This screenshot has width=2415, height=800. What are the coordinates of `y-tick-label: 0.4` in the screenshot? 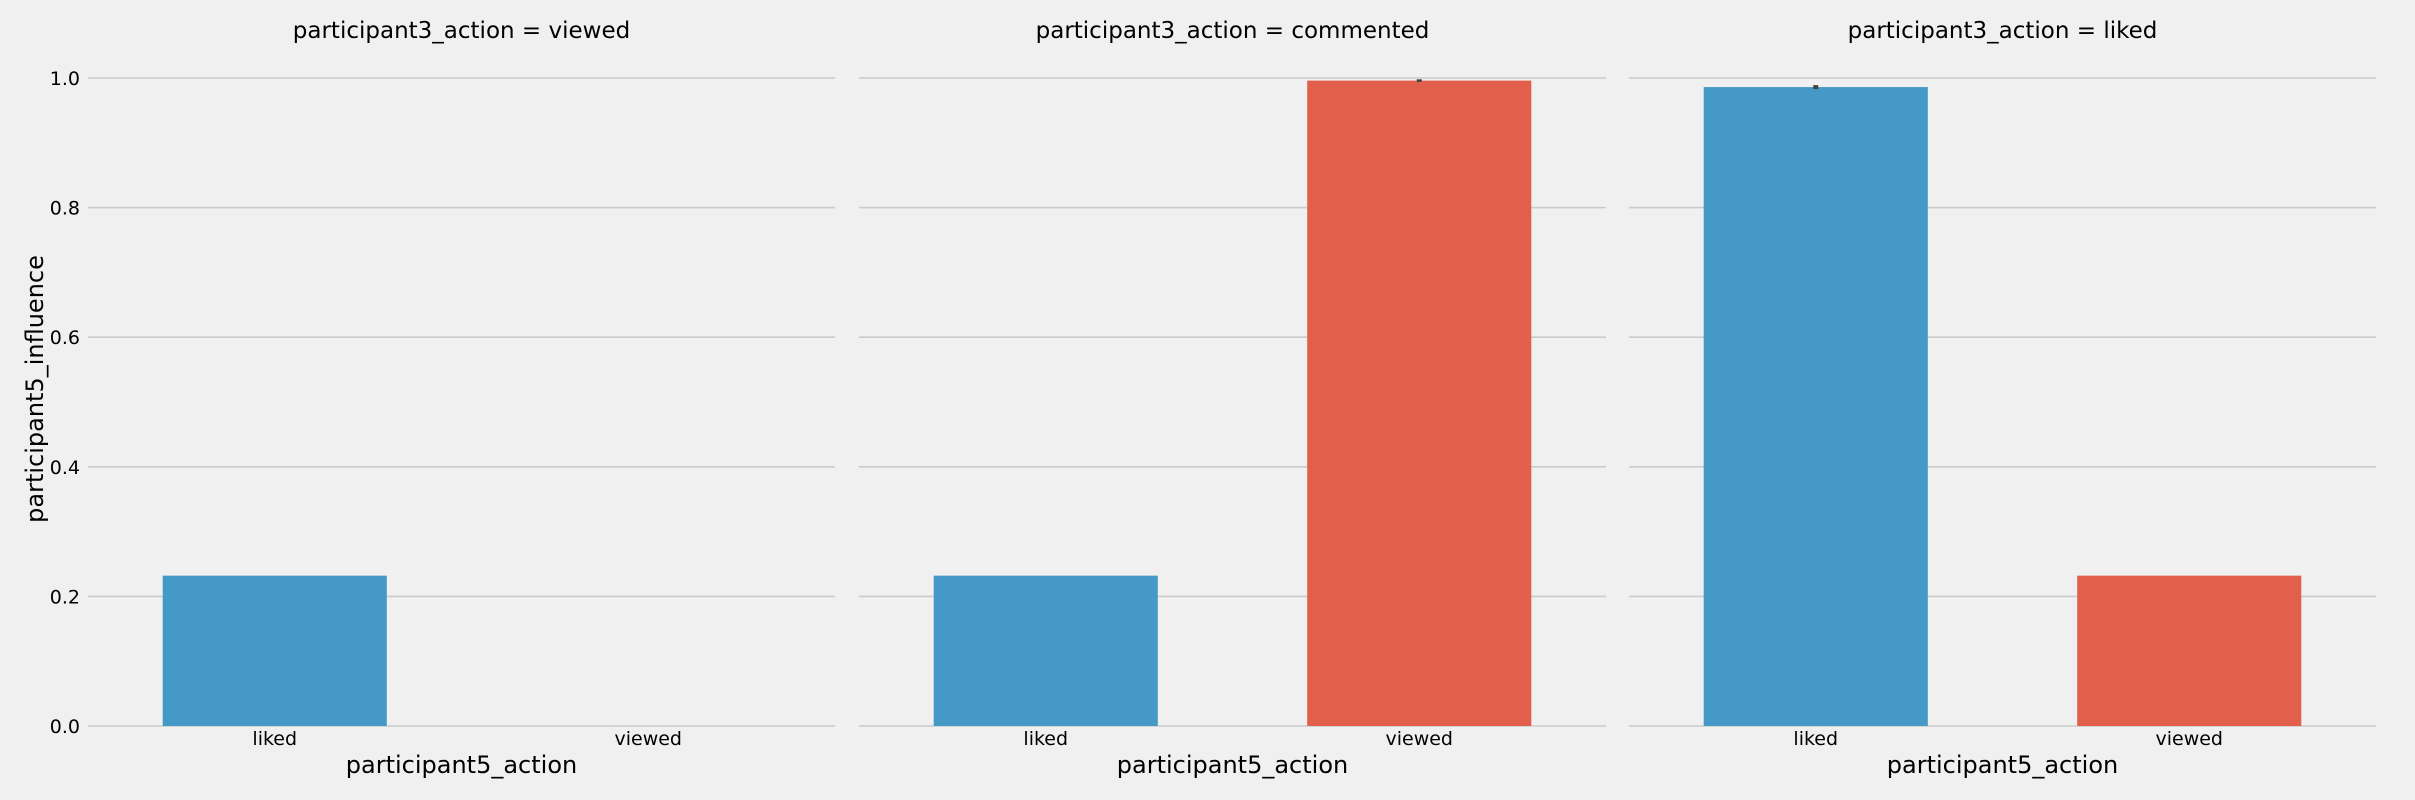 It's located at (65, 468).